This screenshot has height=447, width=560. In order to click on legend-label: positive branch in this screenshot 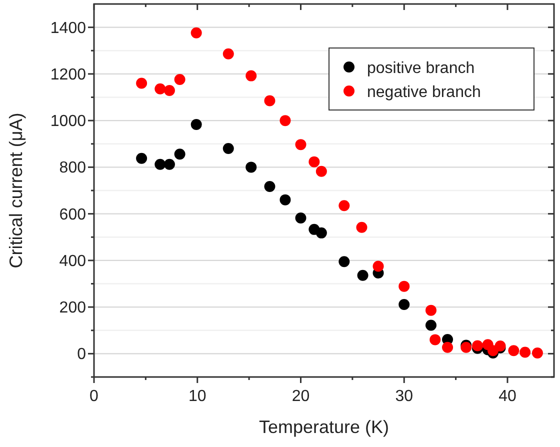, I will do `click(421, 68)`.